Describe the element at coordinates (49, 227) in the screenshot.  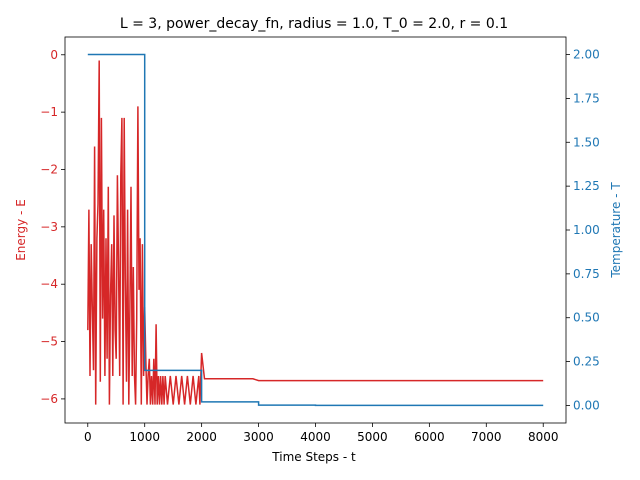
I see `left-y-tick-label: −3` at that location.